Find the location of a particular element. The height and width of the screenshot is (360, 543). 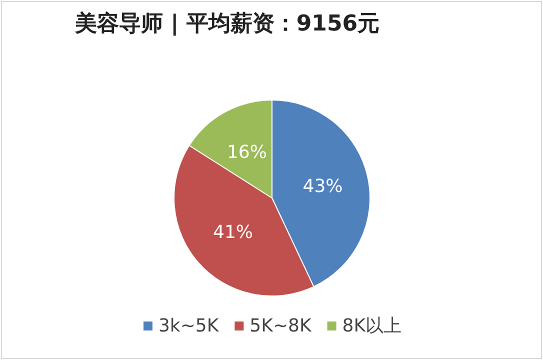

legend-label: 8K以上 is located at coordinates (372, 326).